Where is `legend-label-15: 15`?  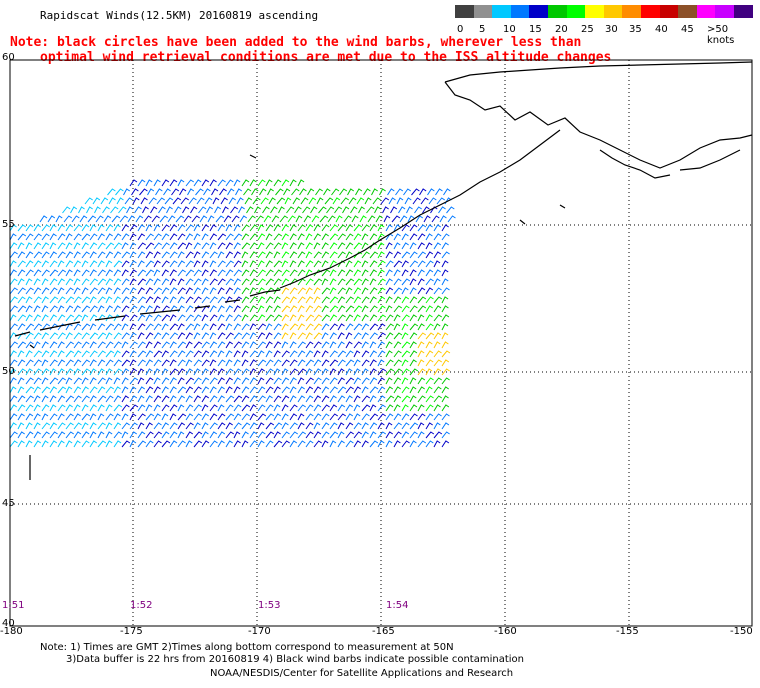
legend-label-15: 15 is located at coordinates (535, 29).